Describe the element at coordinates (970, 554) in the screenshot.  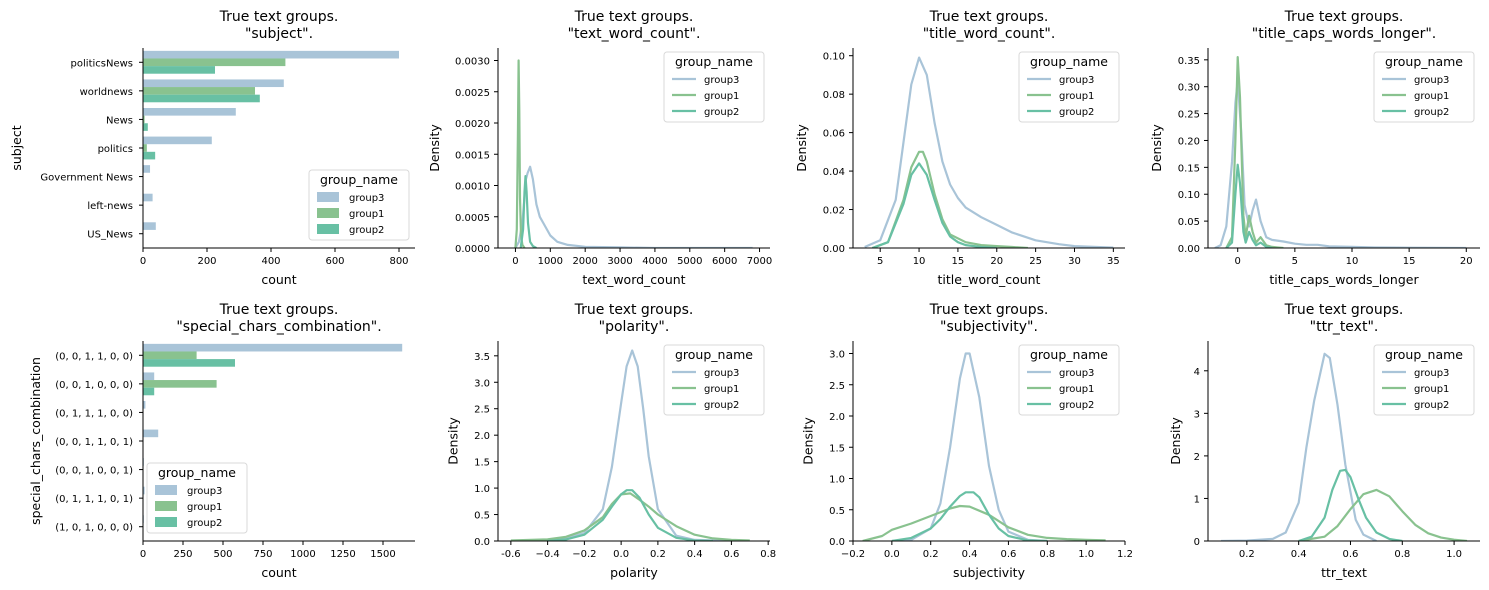
I see `x-tick-label: 0.4` at that location.